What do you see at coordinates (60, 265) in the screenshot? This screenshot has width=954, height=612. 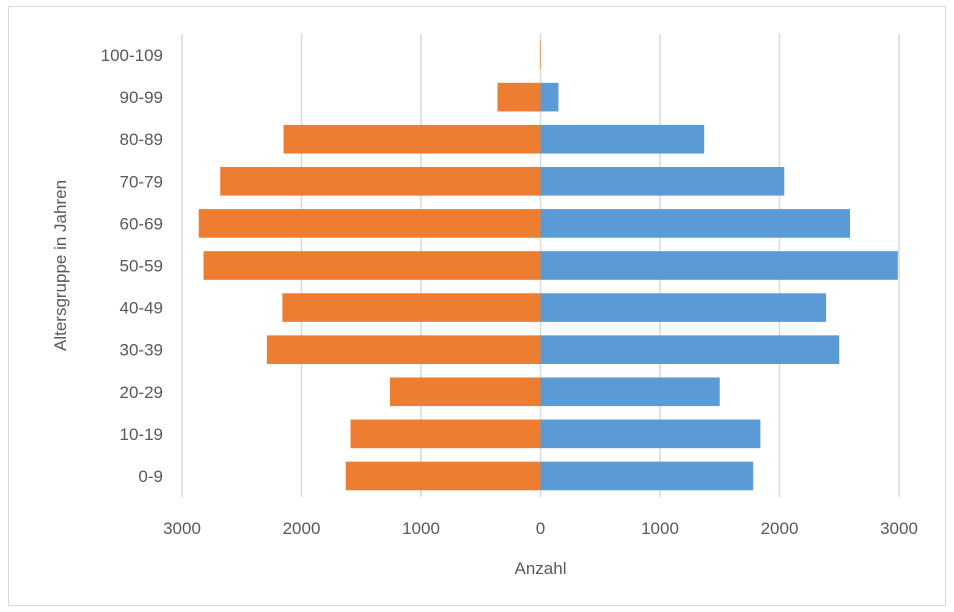 I see `y-axis-title: Altersgruppe in Jahren` at bounding box center [60, 265].